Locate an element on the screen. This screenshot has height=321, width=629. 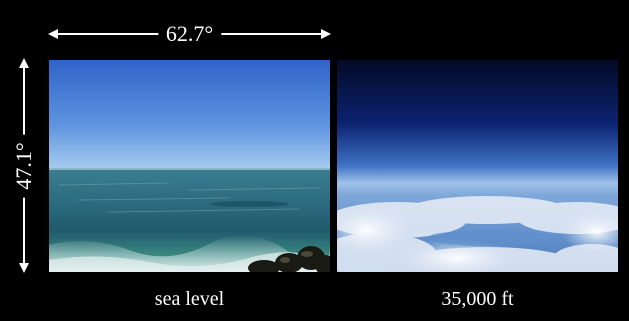
vertical-fov-label: 47.1° is located at coordinates (23, 165).